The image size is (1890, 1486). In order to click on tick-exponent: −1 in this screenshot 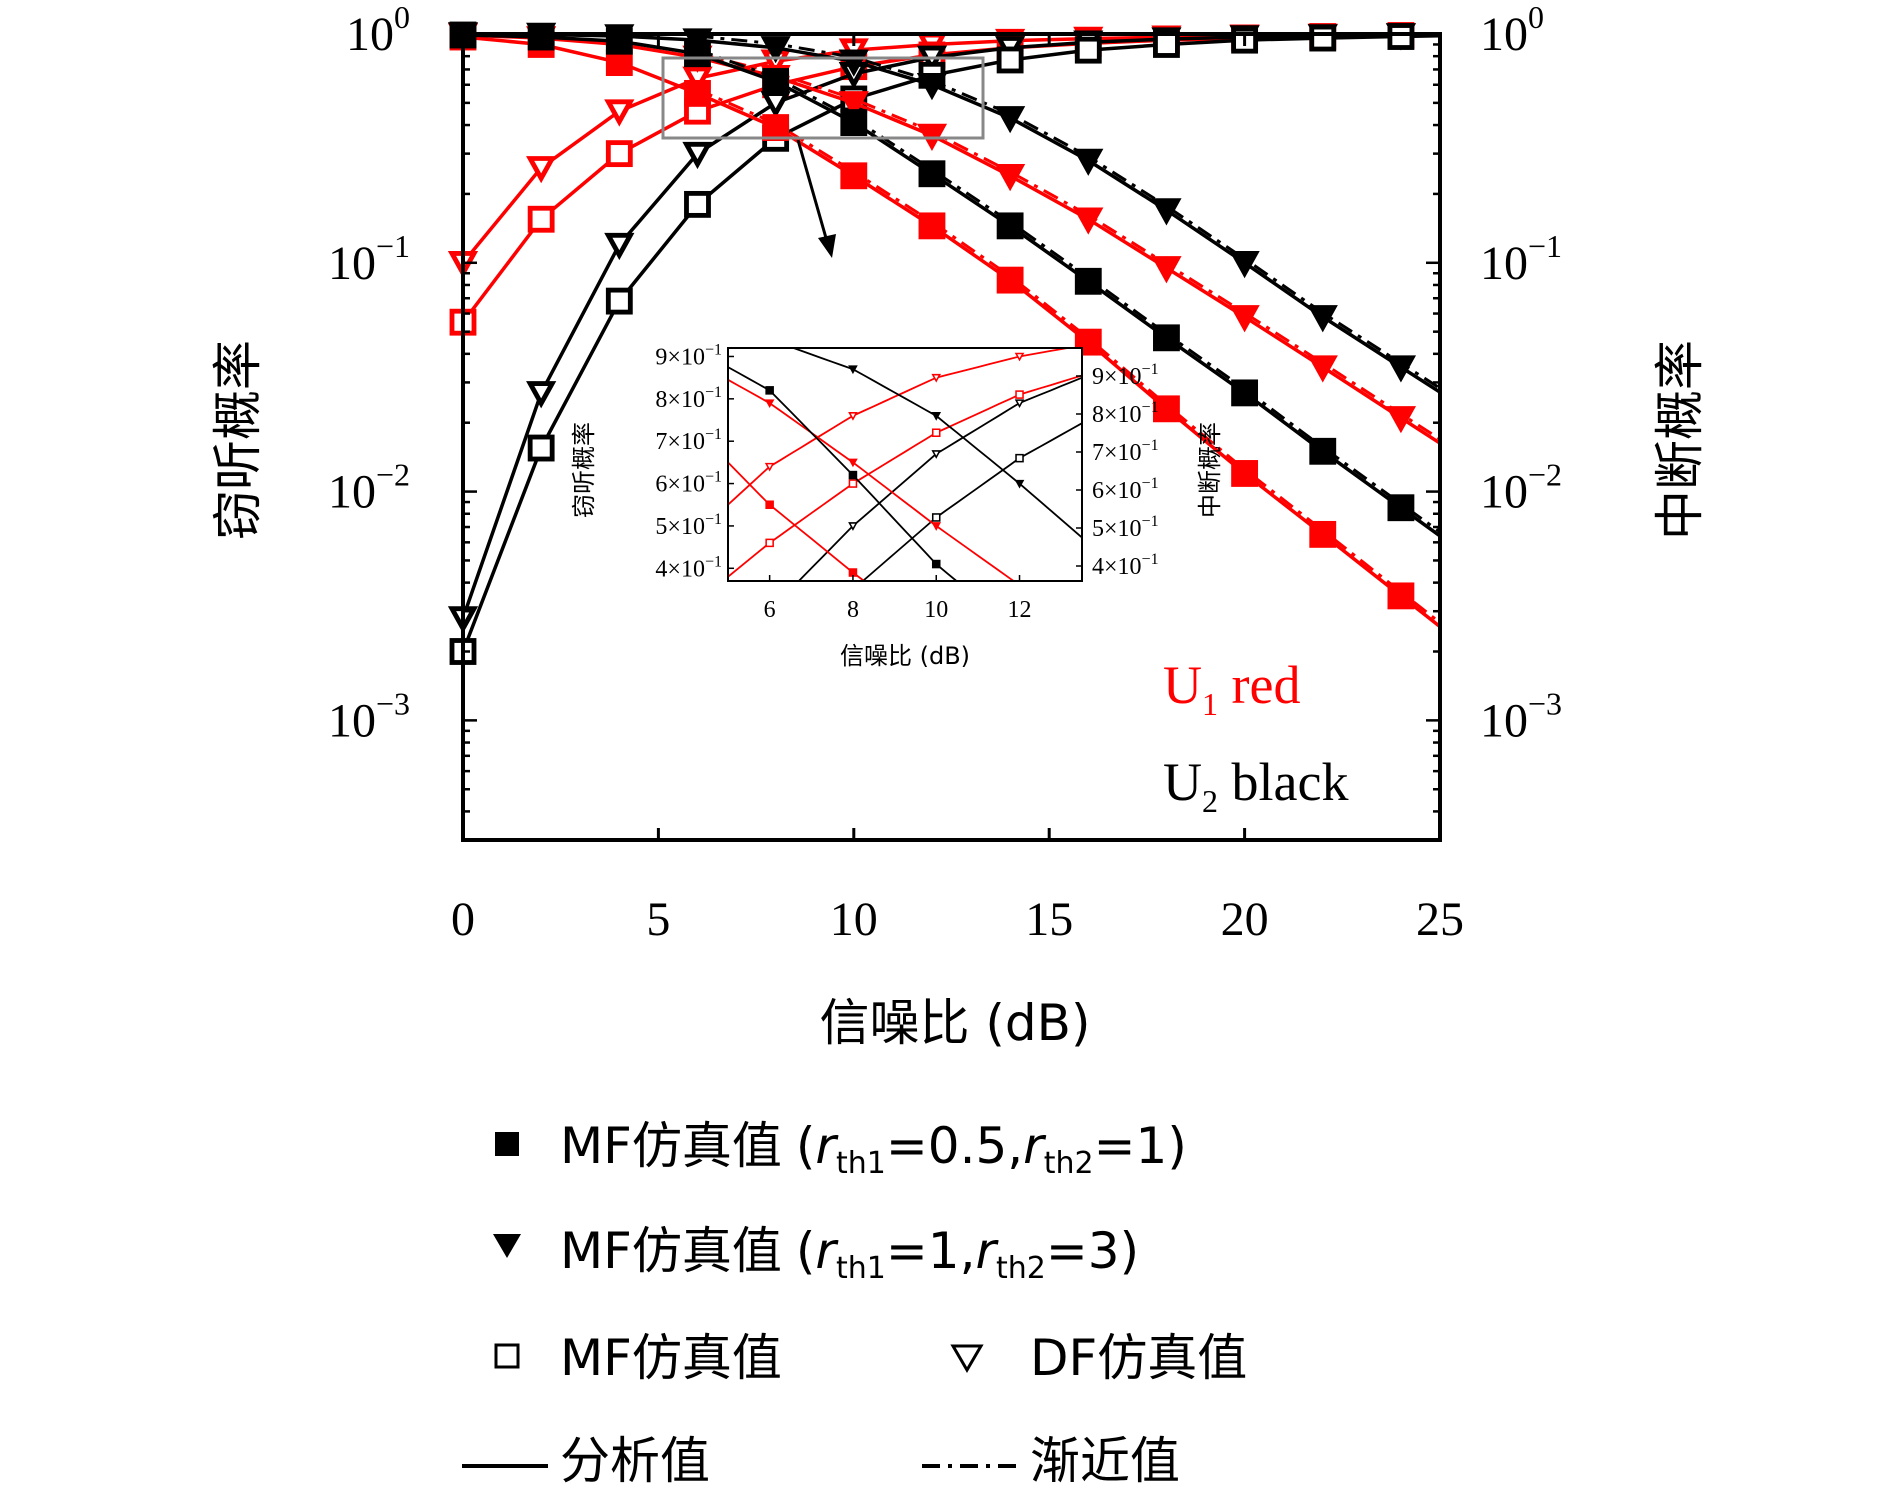, I will do `click(1545, 246)`.